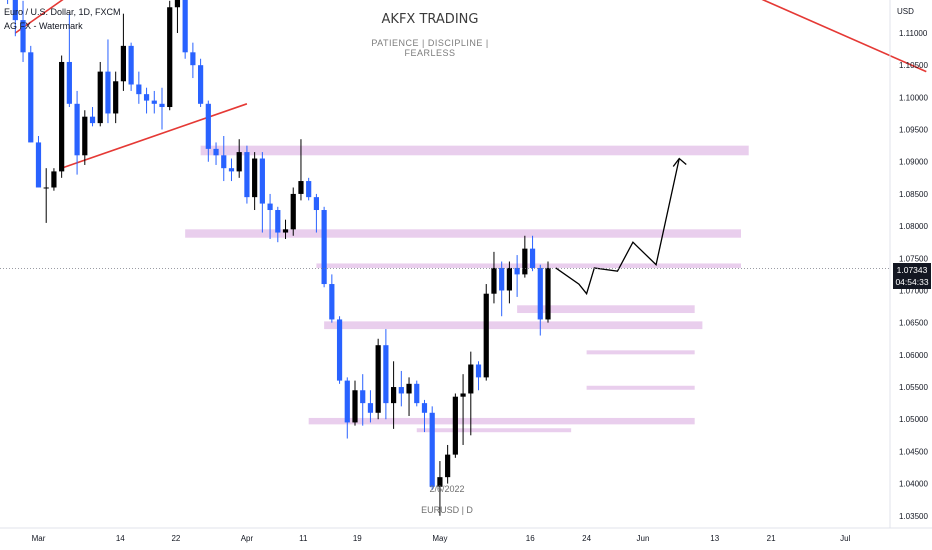 The width and height of the screenshot is (932, 550). Describe the element at coordinates (441, 538) in the screenshot. I see `time-axis: Mar 14 22 Apr 11 19 May 16 24 Jun 13 21 Jul` at that location.